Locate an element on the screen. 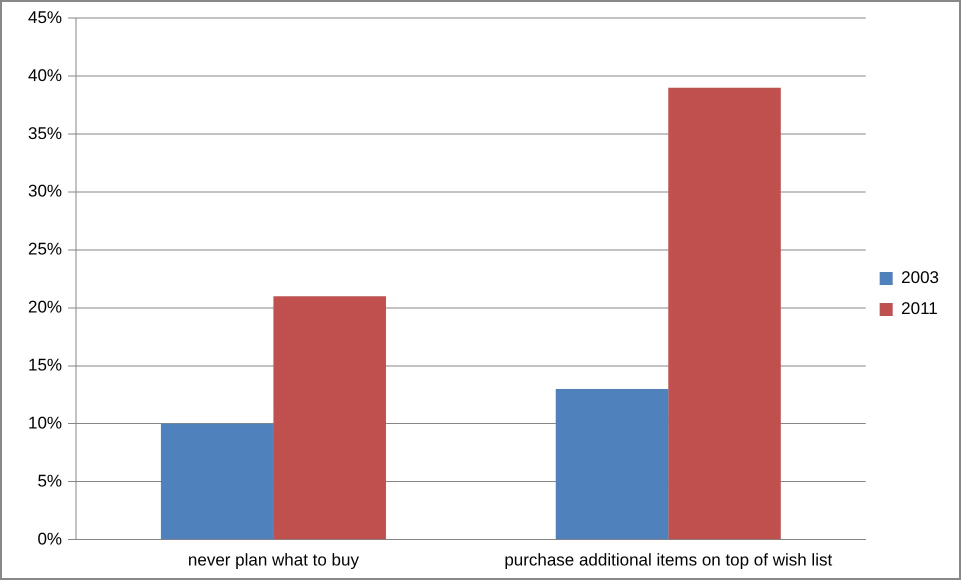 The width and height of the screenshot is (961, 580). y-tick-label: 5% is located at coordinates (49, 480).